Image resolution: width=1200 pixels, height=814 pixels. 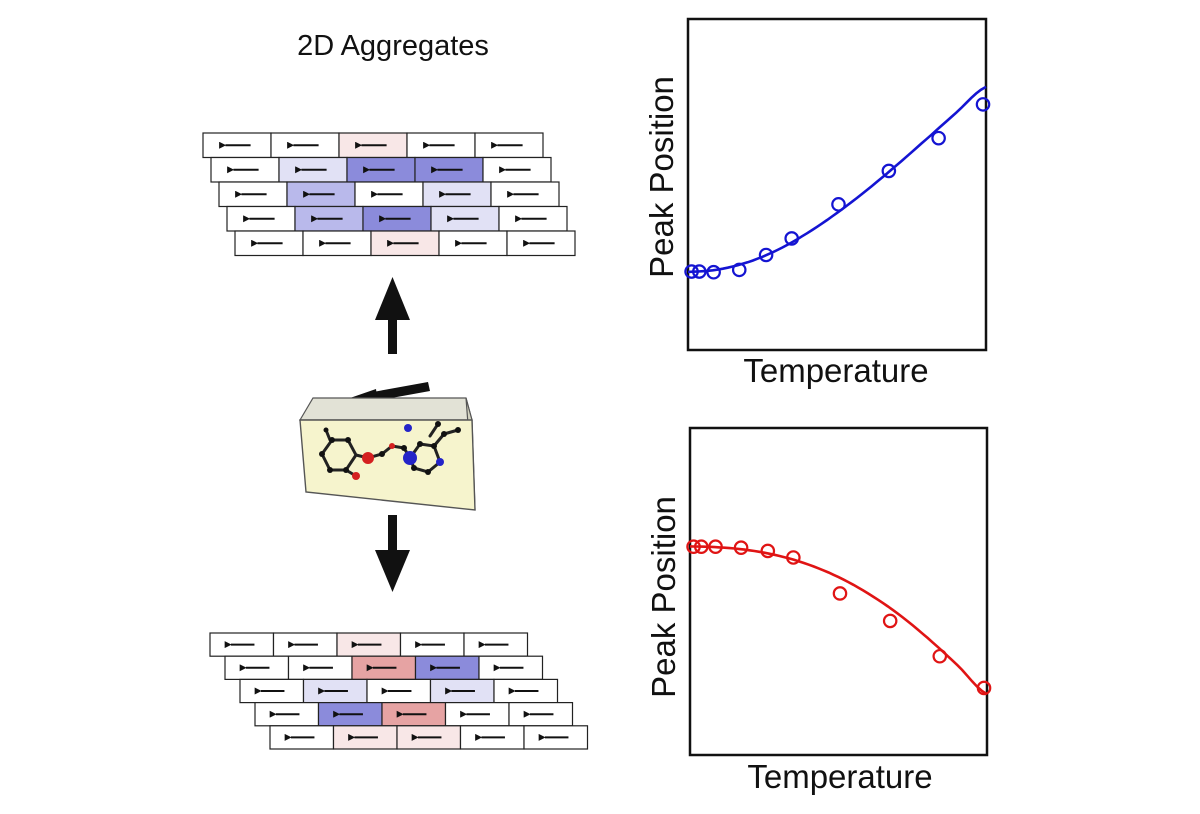 I want to click on plot-bottom-fit-line, so click(x=838, y=620).